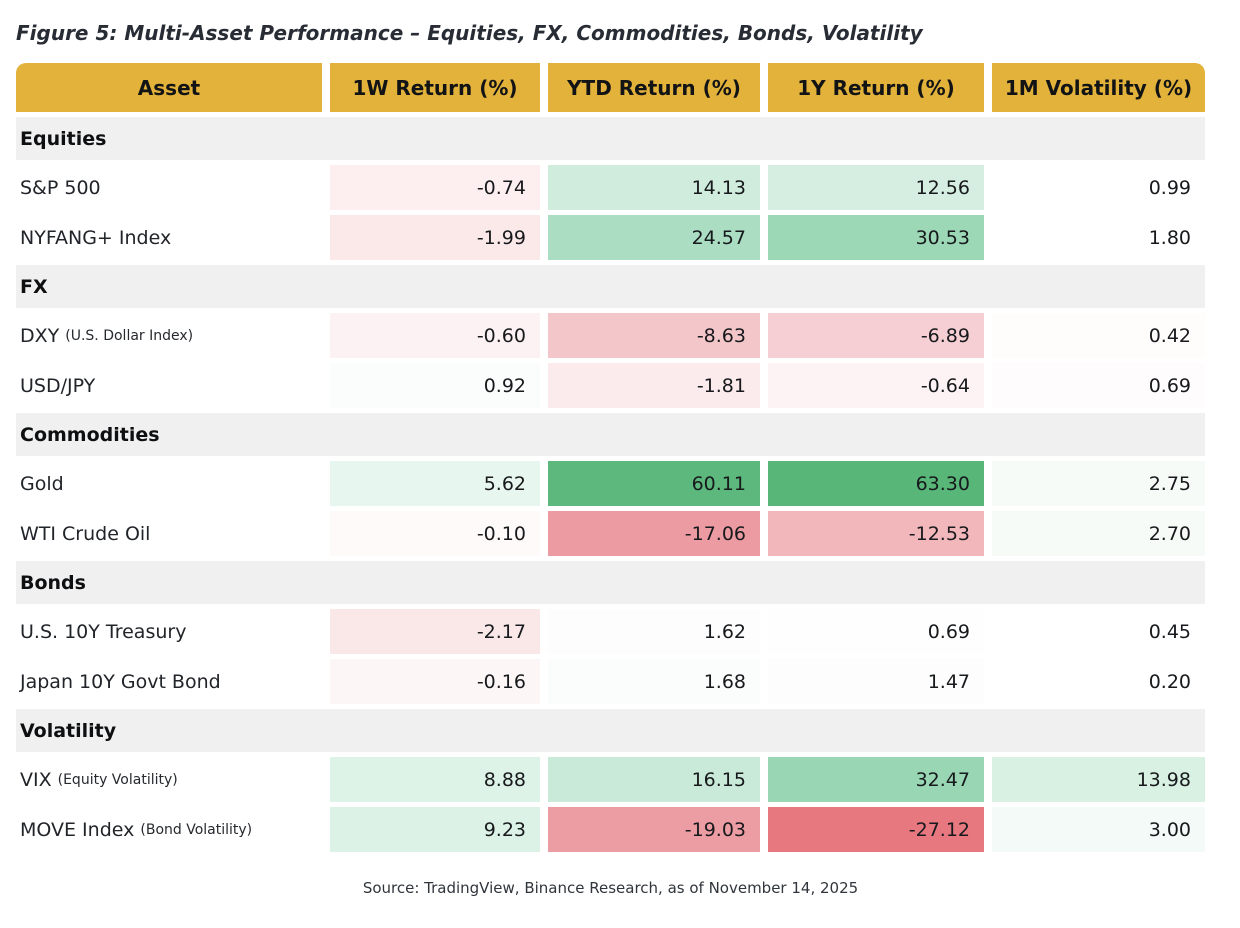 This screenshot has width=1240, height=928. Describe the element at coordinates (169, 187) in the screenshot. I see `asset-name: S&P 500` at that location.